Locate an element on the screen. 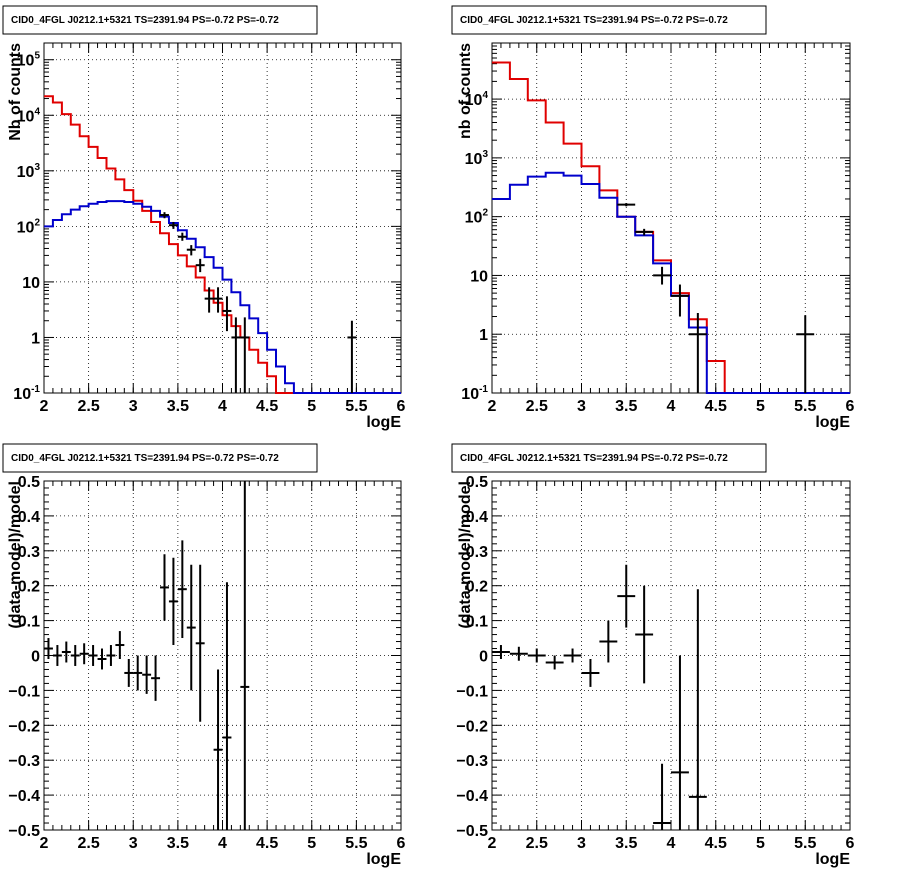 This screenshot has width=898, height=875. x-tick-label: 5.5 is located at coordinates (356, 406).